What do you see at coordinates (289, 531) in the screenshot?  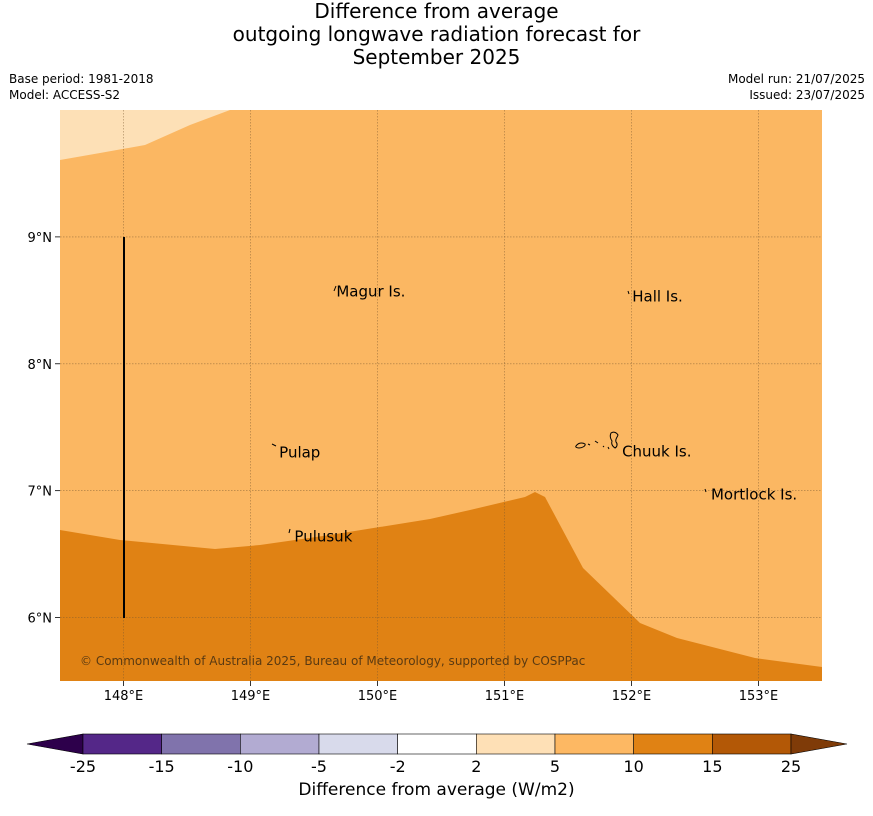 I see `island-pulusuk` at bounding box center [289, 531].